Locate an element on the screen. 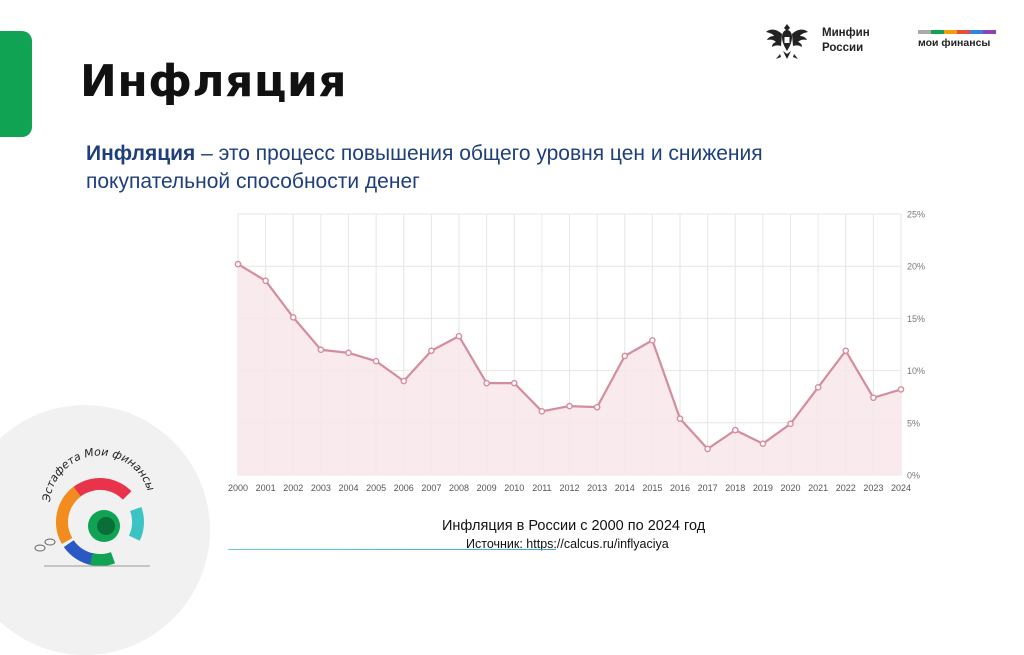  minfin-line2: России is located at coordinates (843, 48).